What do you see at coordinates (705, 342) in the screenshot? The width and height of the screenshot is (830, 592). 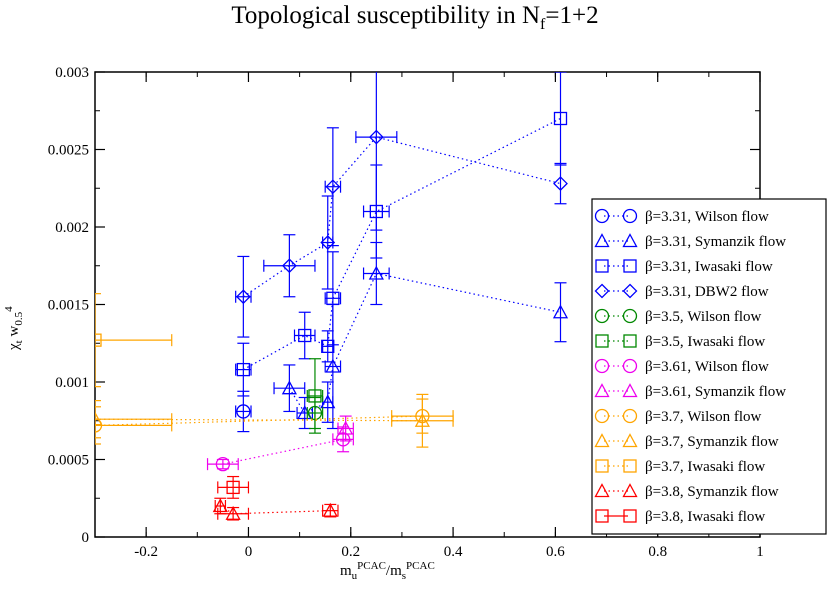 I see `legend-label: β=3.5, Iwasaki flow` at bounding box center [705, 342].